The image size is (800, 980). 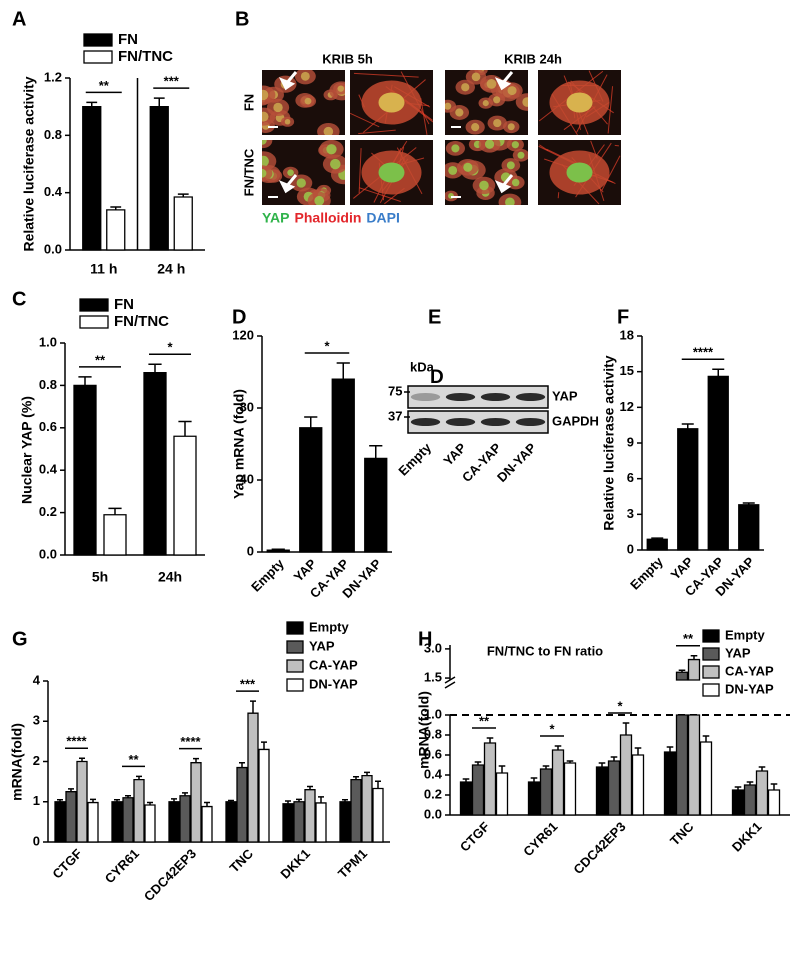 What do you see at coordinates (433, 773) in the screenshot?
I see `y-tick-label: 0.4` at bounding box center [433, 773].